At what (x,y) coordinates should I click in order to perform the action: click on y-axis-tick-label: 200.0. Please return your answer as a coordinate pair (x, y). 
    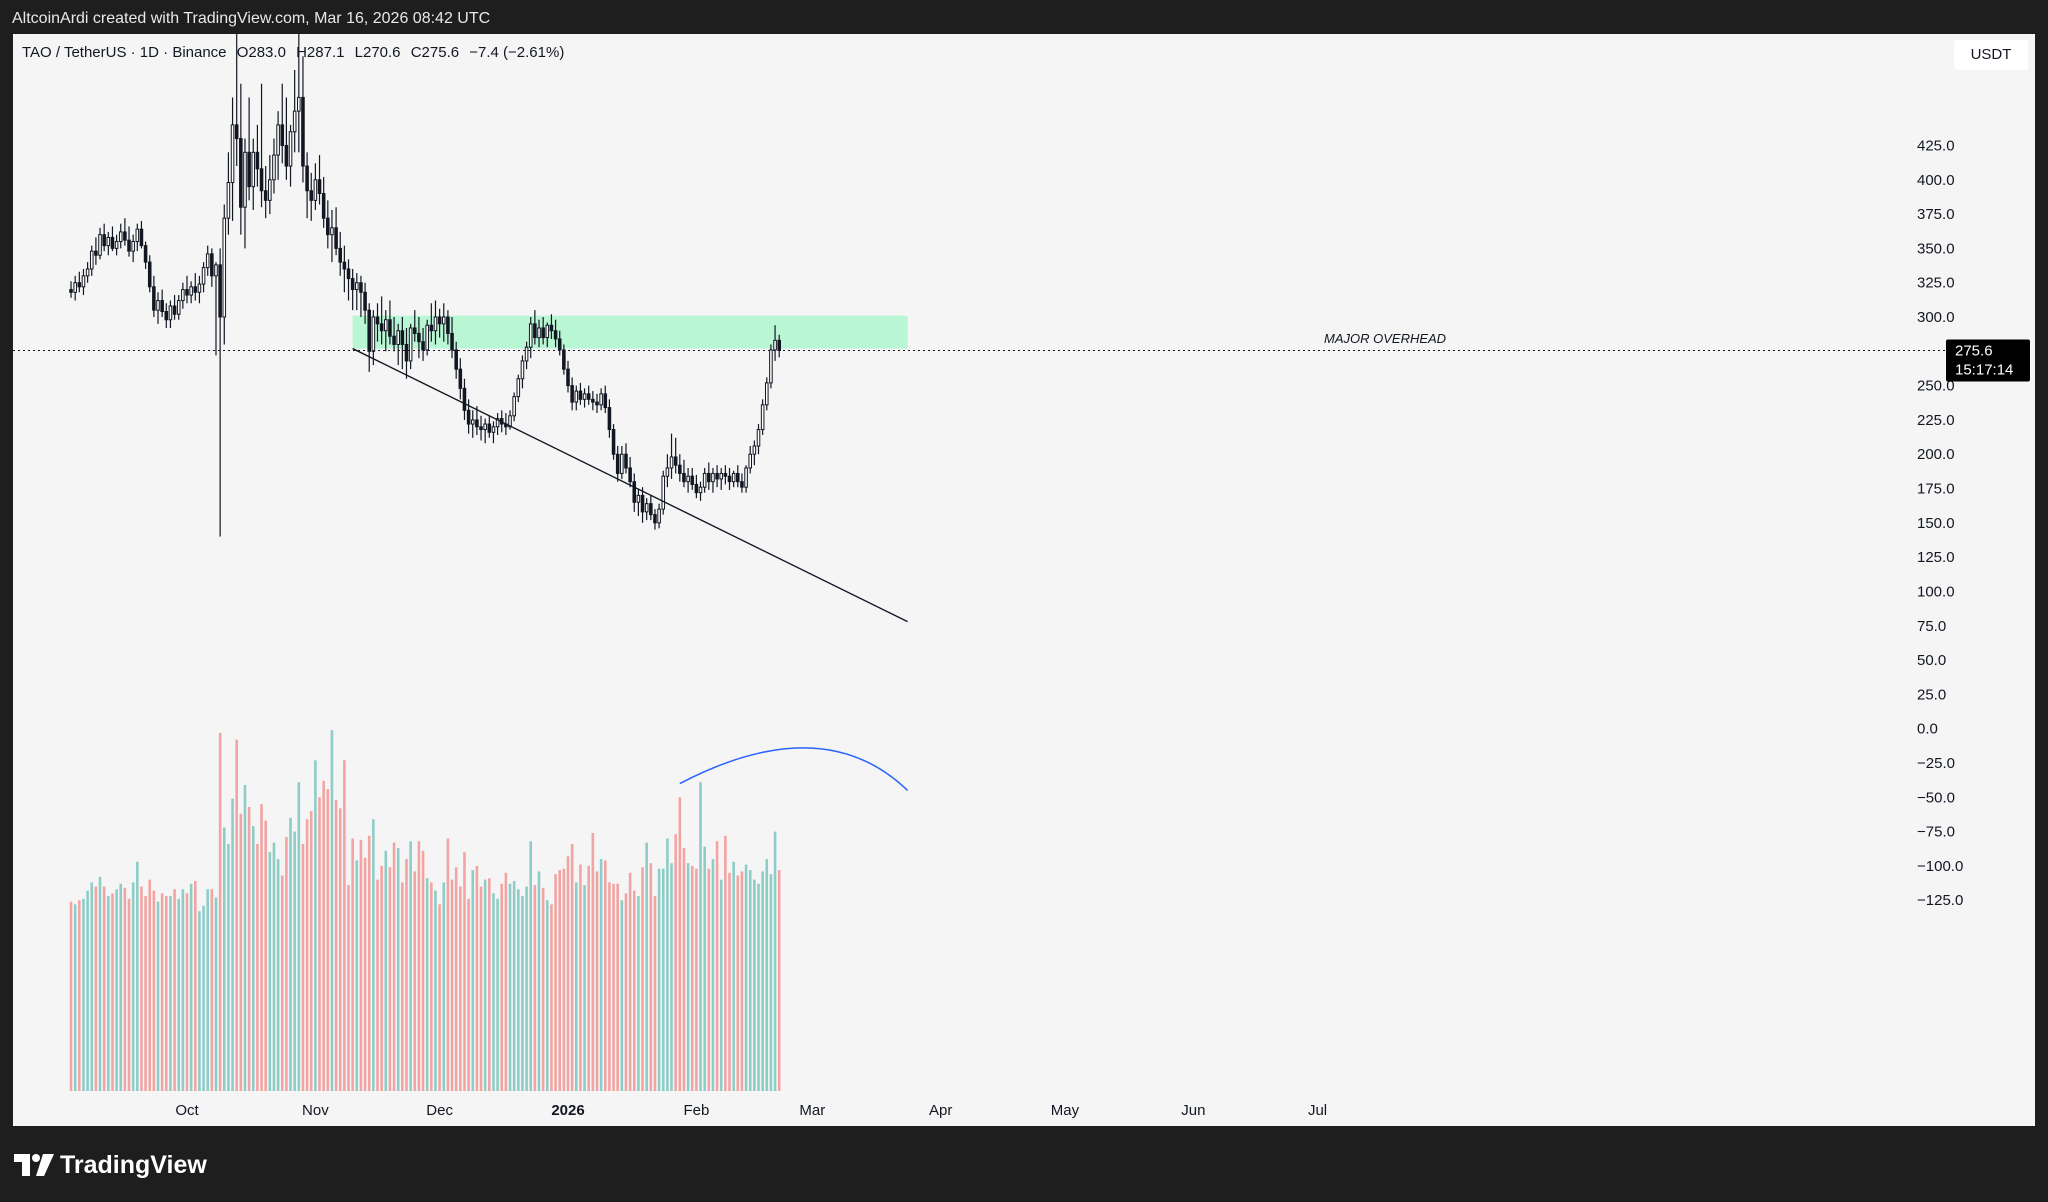
    Looking at the image, I should click on (1936, 454).